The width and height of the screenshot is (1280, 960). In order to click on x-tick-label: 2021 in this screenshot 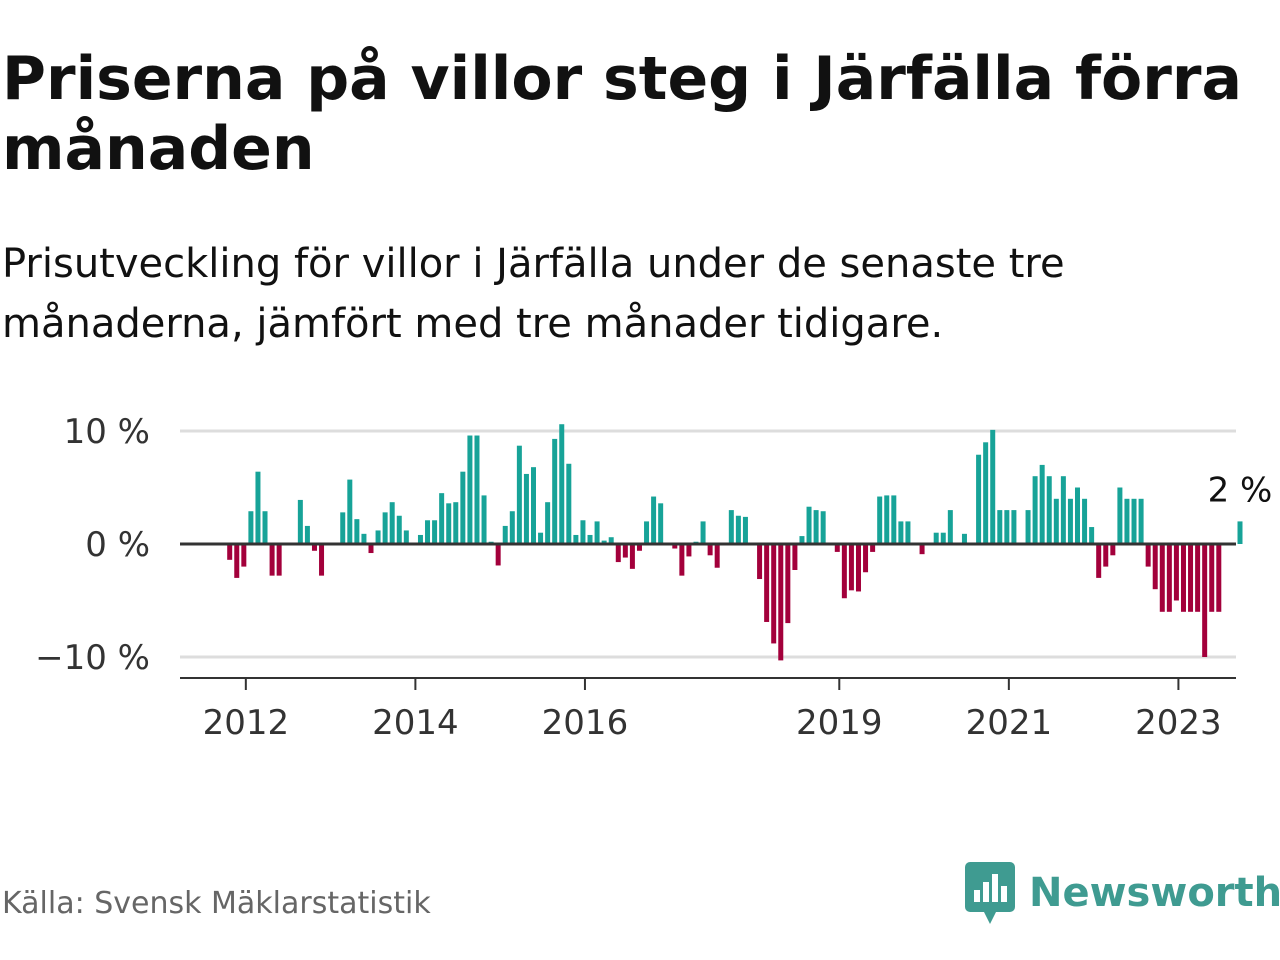, I will do `click(1009, 723)`.